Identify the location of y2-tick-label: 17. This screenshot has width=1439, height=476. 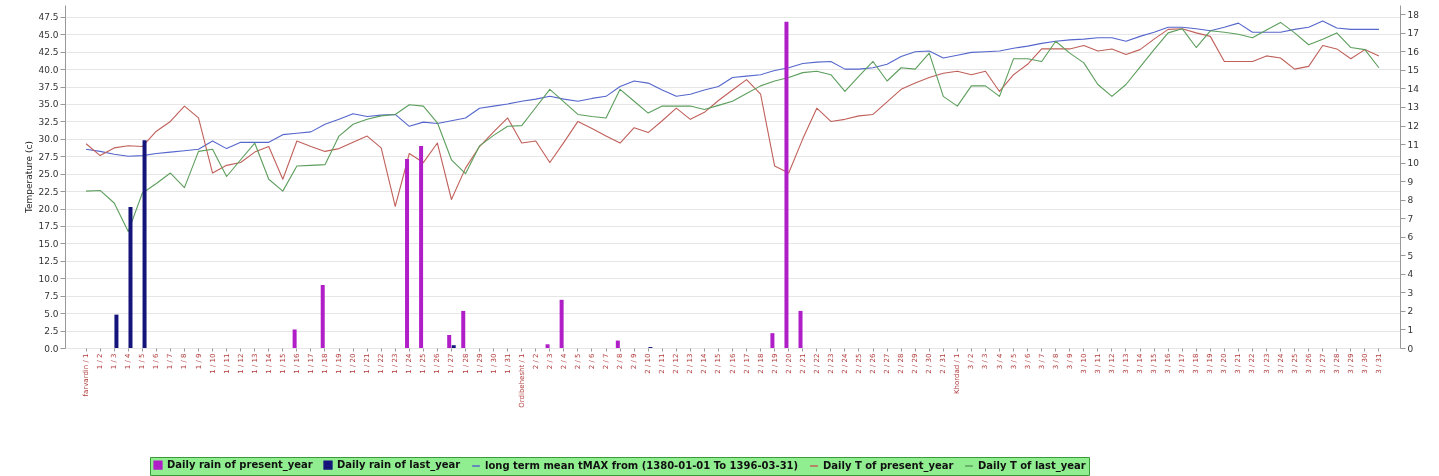
(1413, 33).